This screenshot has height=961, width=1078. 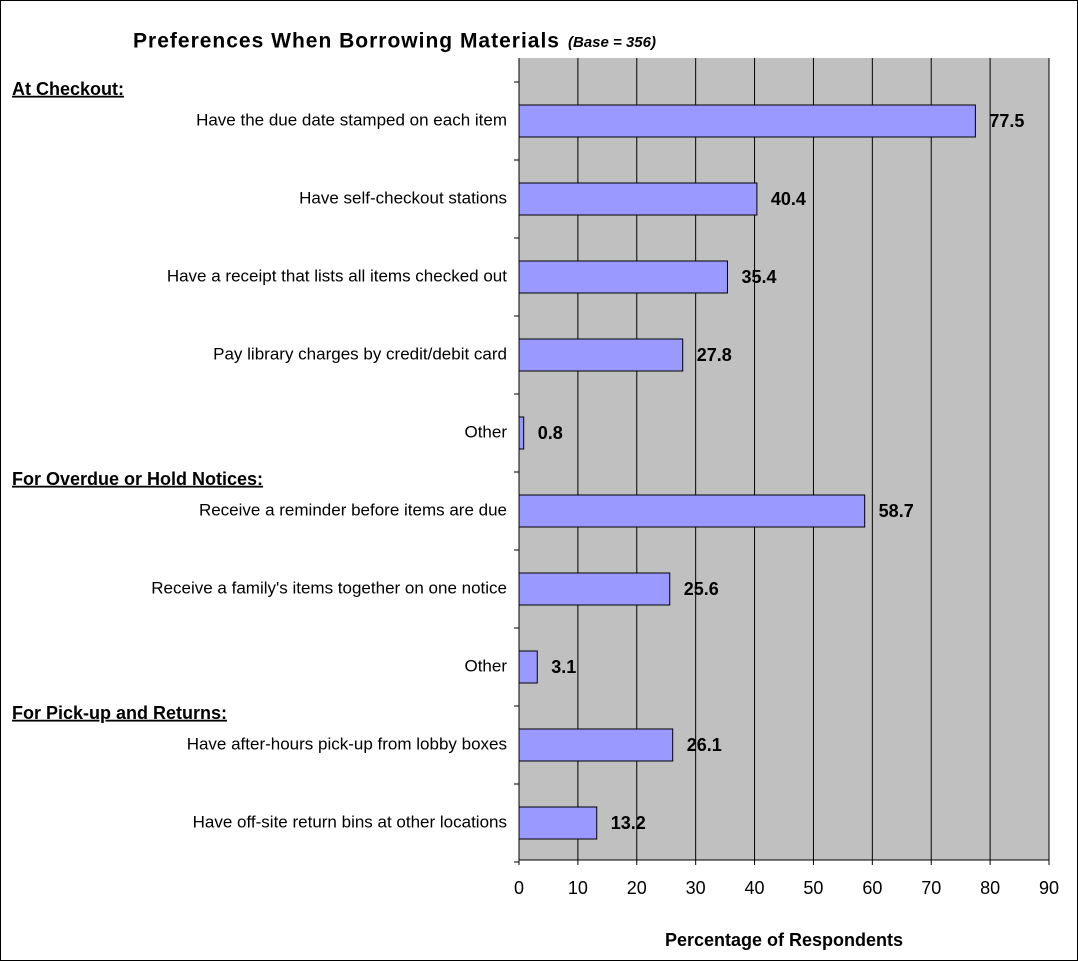 I want to click on x-tick-label: 40, so click(x=755, y=888).